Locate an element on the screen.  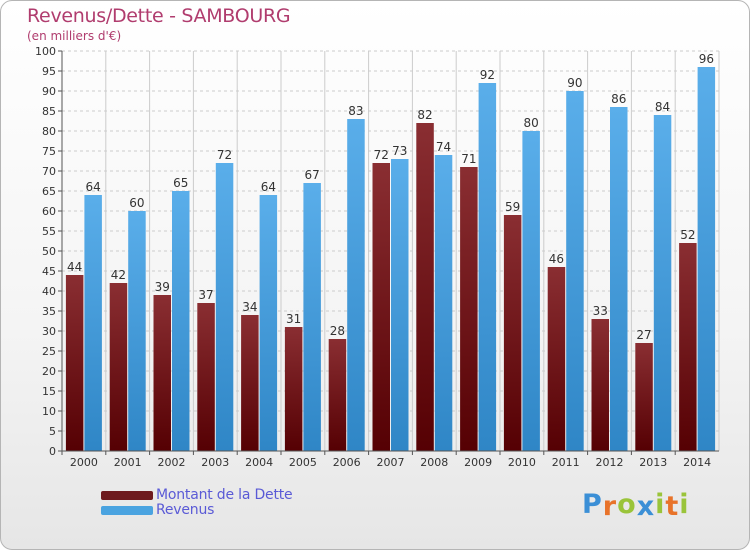
bar-dette-2002 is located at coordinates (162, 373).